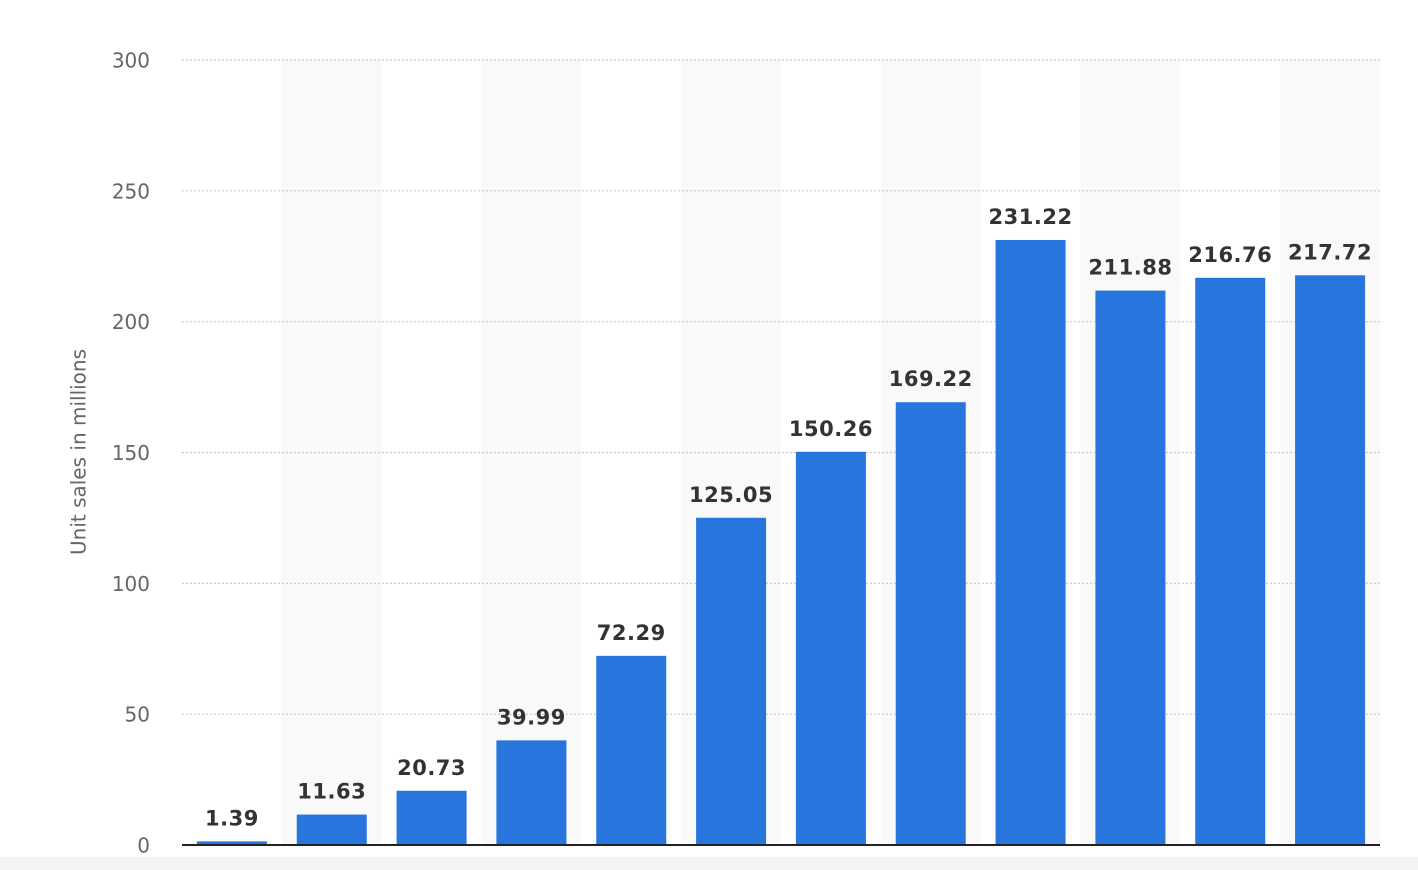  I want to click on y-axis-label: Unit sales in millions, so click(79, 452).